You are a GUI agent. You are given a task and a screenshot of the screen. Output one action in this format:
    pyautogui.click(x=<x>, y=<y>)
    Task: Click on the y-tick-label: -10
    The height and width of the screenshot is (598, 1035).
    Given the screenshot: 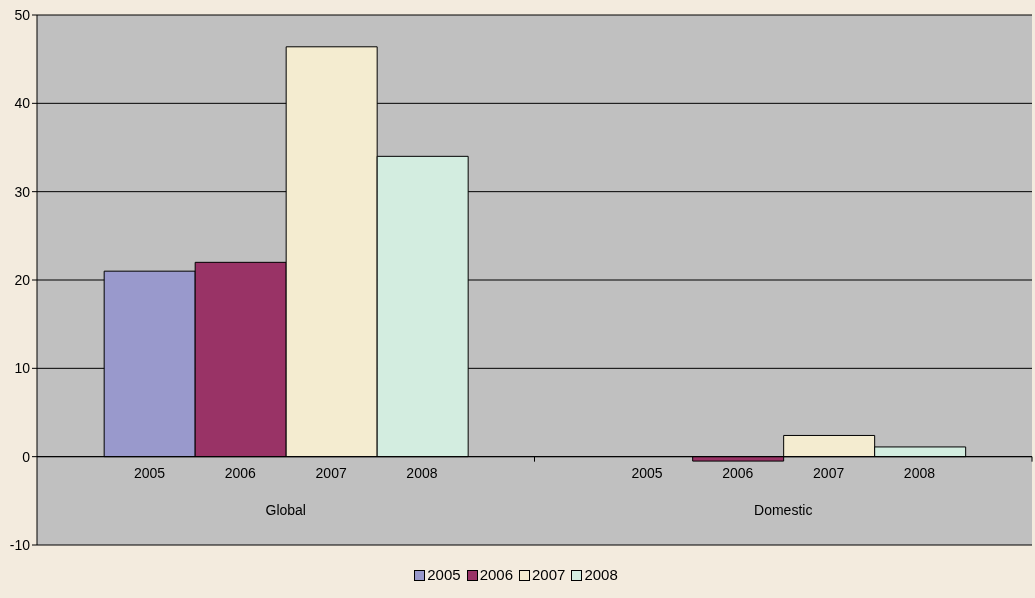 What is the action you would take?
    pyautogui.click(x=20, y=544)
    